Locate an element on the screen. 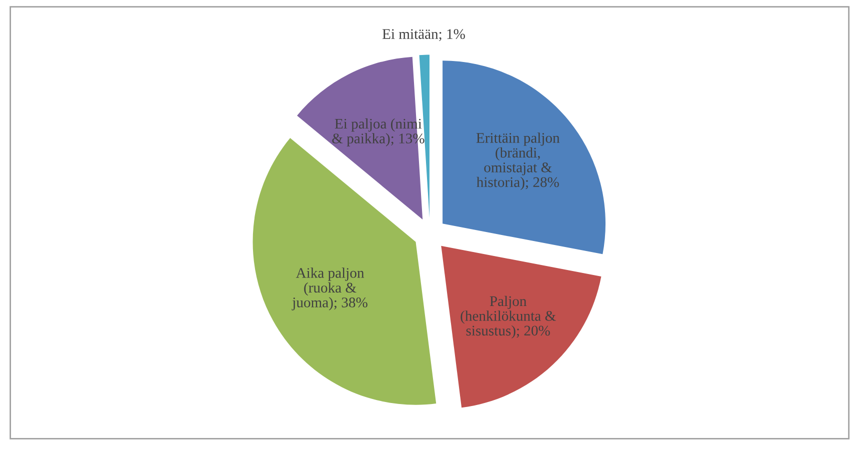 The height and width of the screenshot is (457, 860). slice-label: Paljon (henkilökunta & sisustus); 20% is located at coordinates (508, 317).